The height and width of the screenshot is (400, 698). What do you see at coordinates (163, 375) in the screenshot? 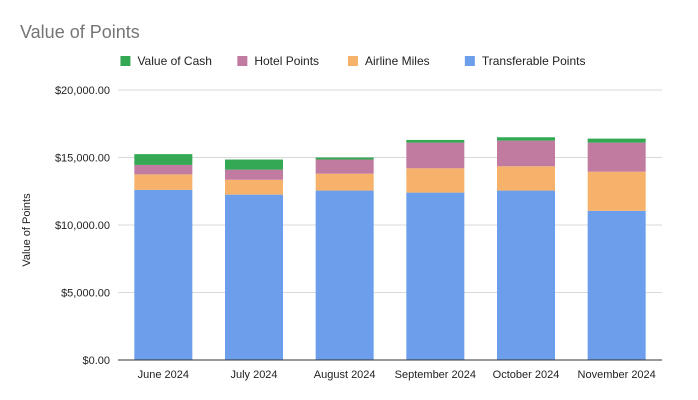
I see `x-tick-label: June 2024` at bounding box center [163, 375].